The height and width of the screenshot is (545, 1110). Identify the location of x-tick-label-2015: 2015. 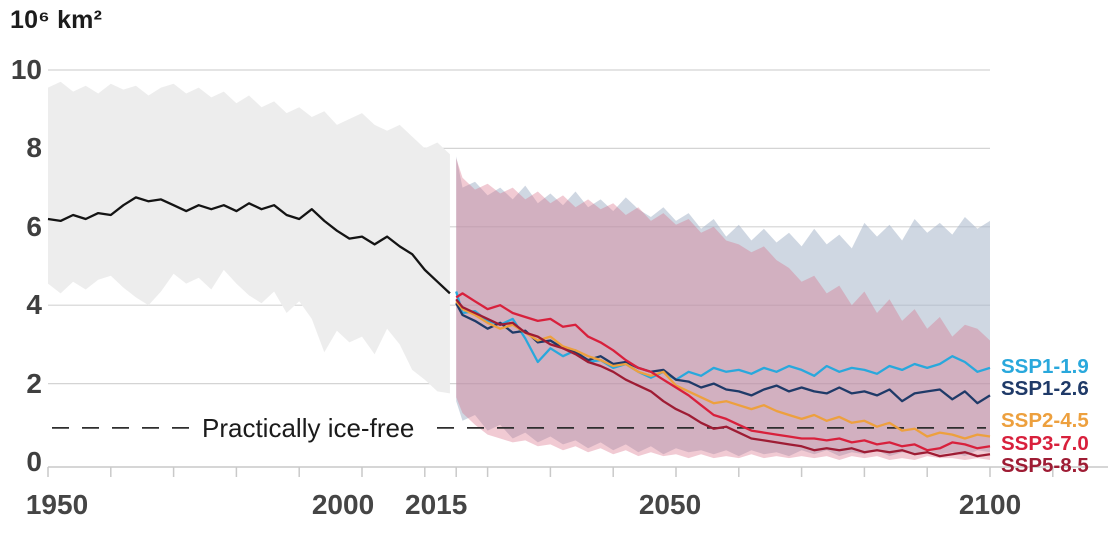
(436, 504).